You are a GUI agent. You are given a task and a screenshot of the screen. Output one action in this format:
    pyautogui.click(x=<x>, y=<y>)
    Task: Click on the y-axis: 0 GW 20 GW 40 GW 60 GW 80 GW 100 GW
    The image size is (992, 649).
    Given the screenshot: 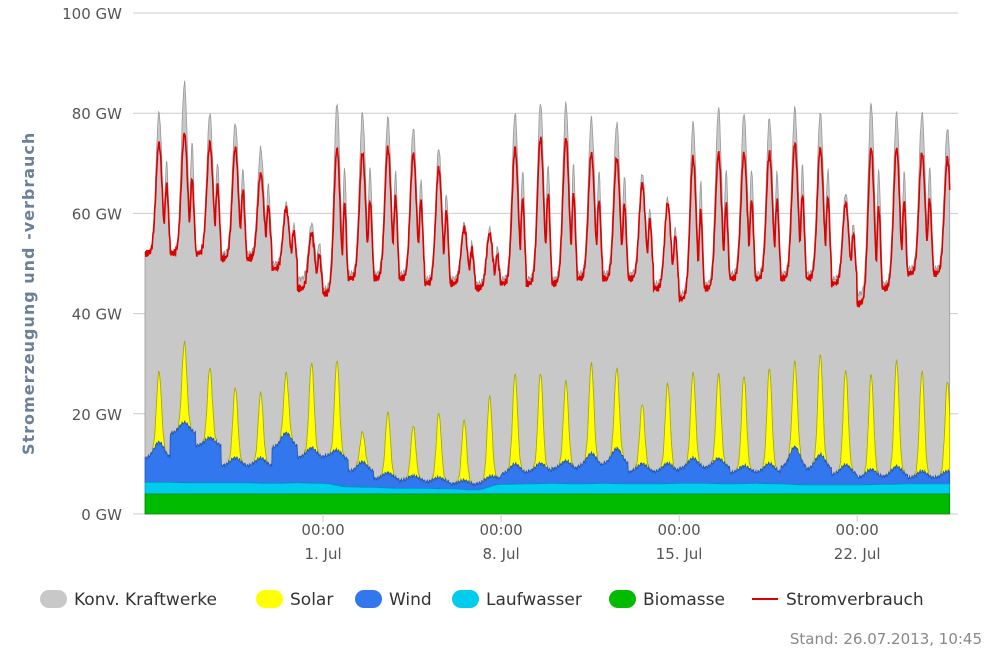 What is the action you would take?
    pyautogui.click(x=92, y=264)
    